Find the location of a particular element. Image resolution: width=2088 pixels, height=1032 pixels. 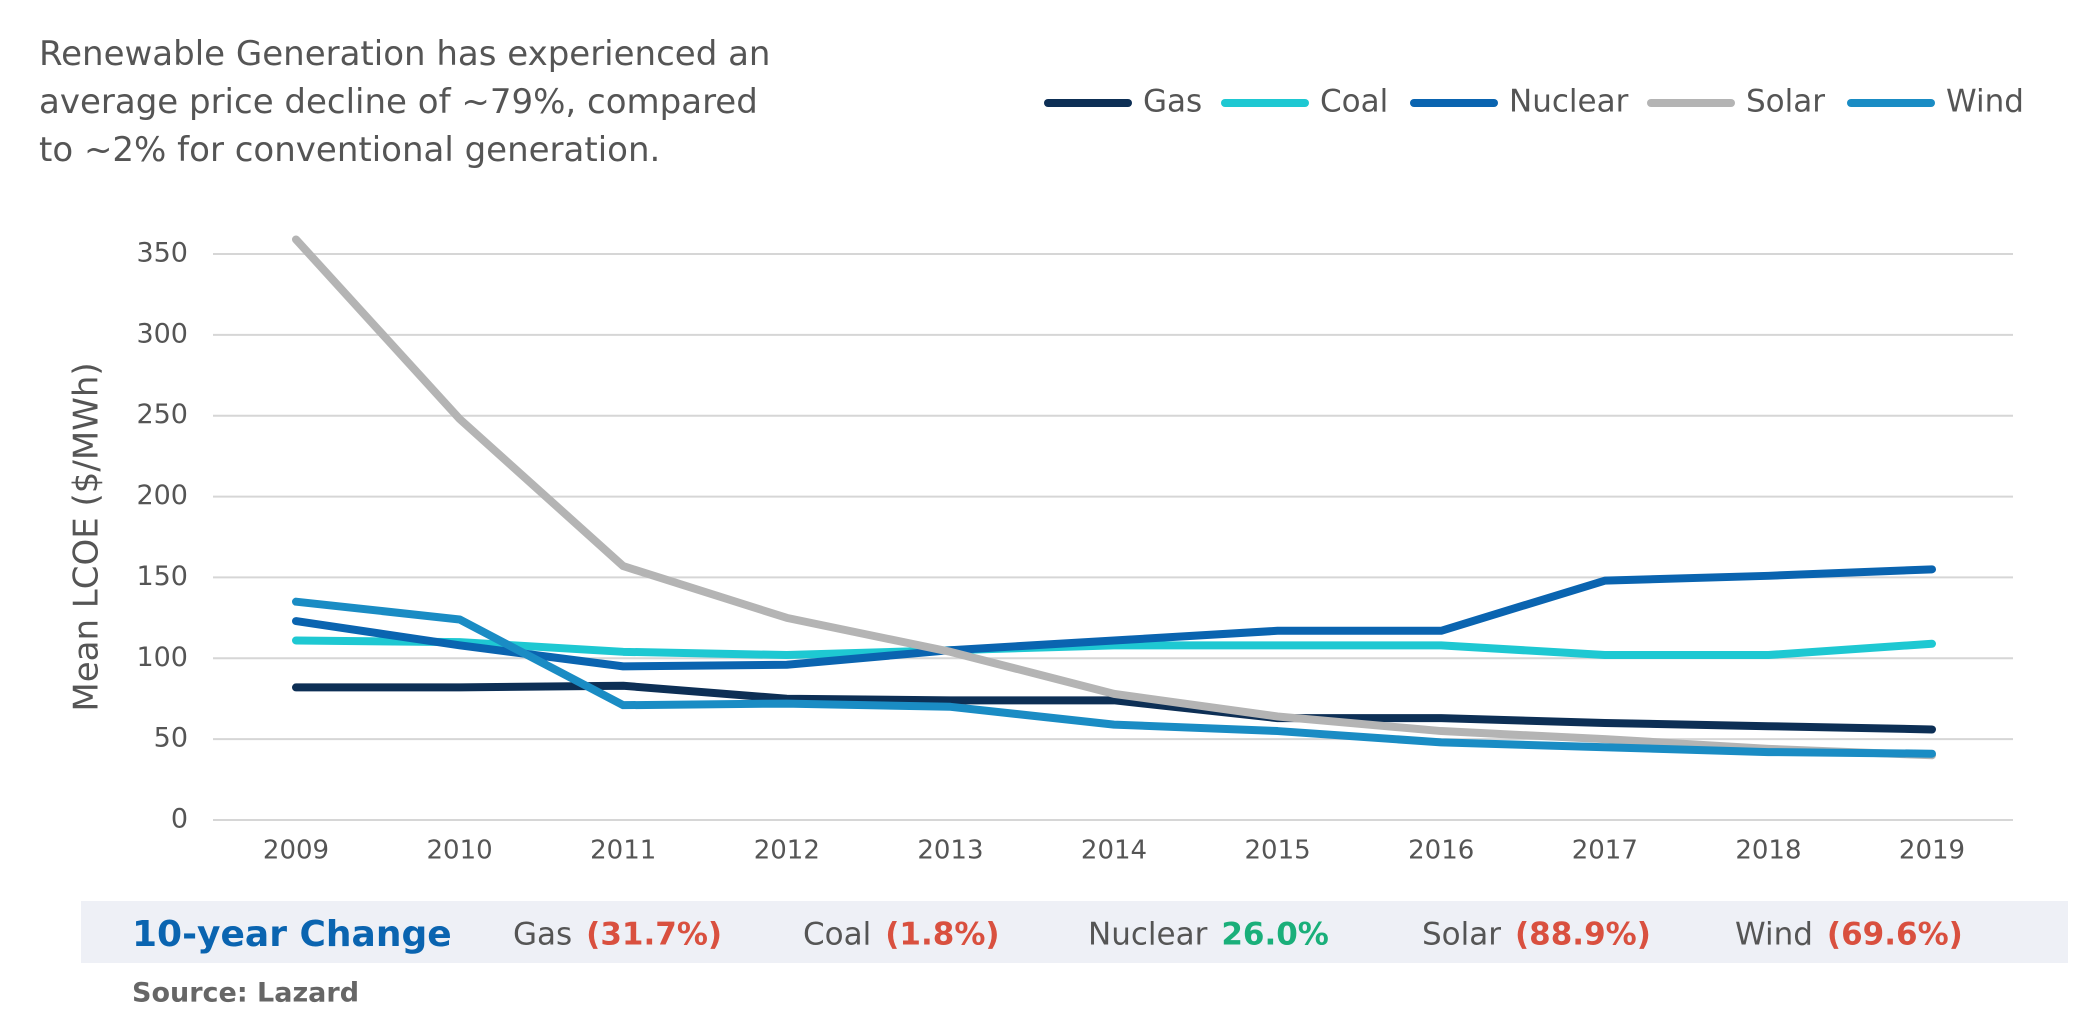

x-tick-label: 2010 is located at coordinates (460, 851).